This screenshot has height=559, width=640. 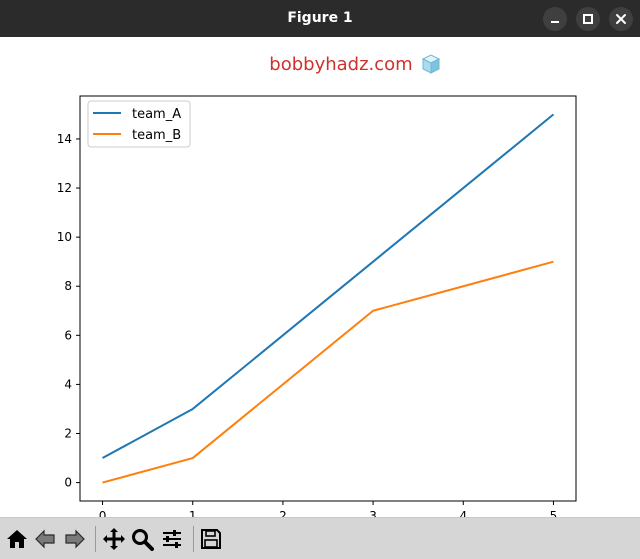 I want to click on legend-label: team_B, so click(x=156, y=135).